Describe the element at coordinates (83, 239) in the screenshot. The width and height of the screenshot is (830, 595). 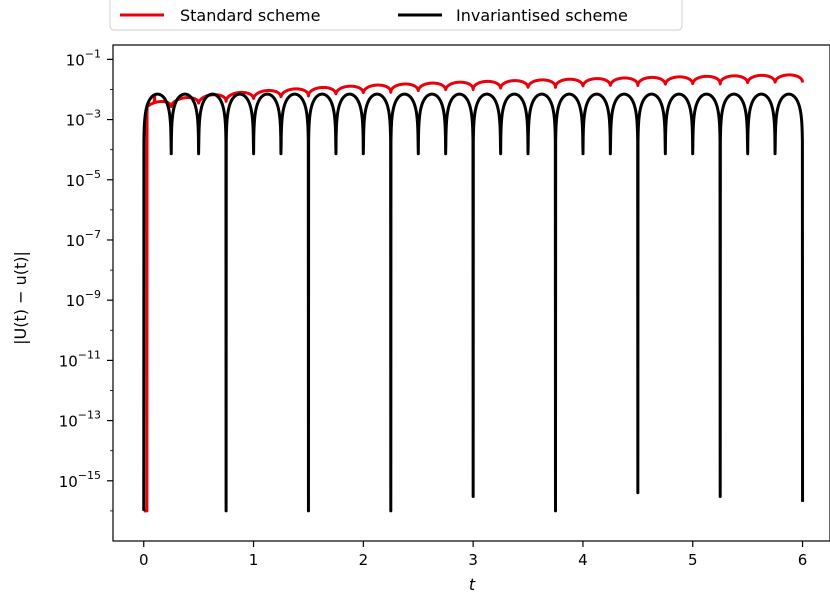
I see `y-tick-label: 10⁻⁷` at that location.